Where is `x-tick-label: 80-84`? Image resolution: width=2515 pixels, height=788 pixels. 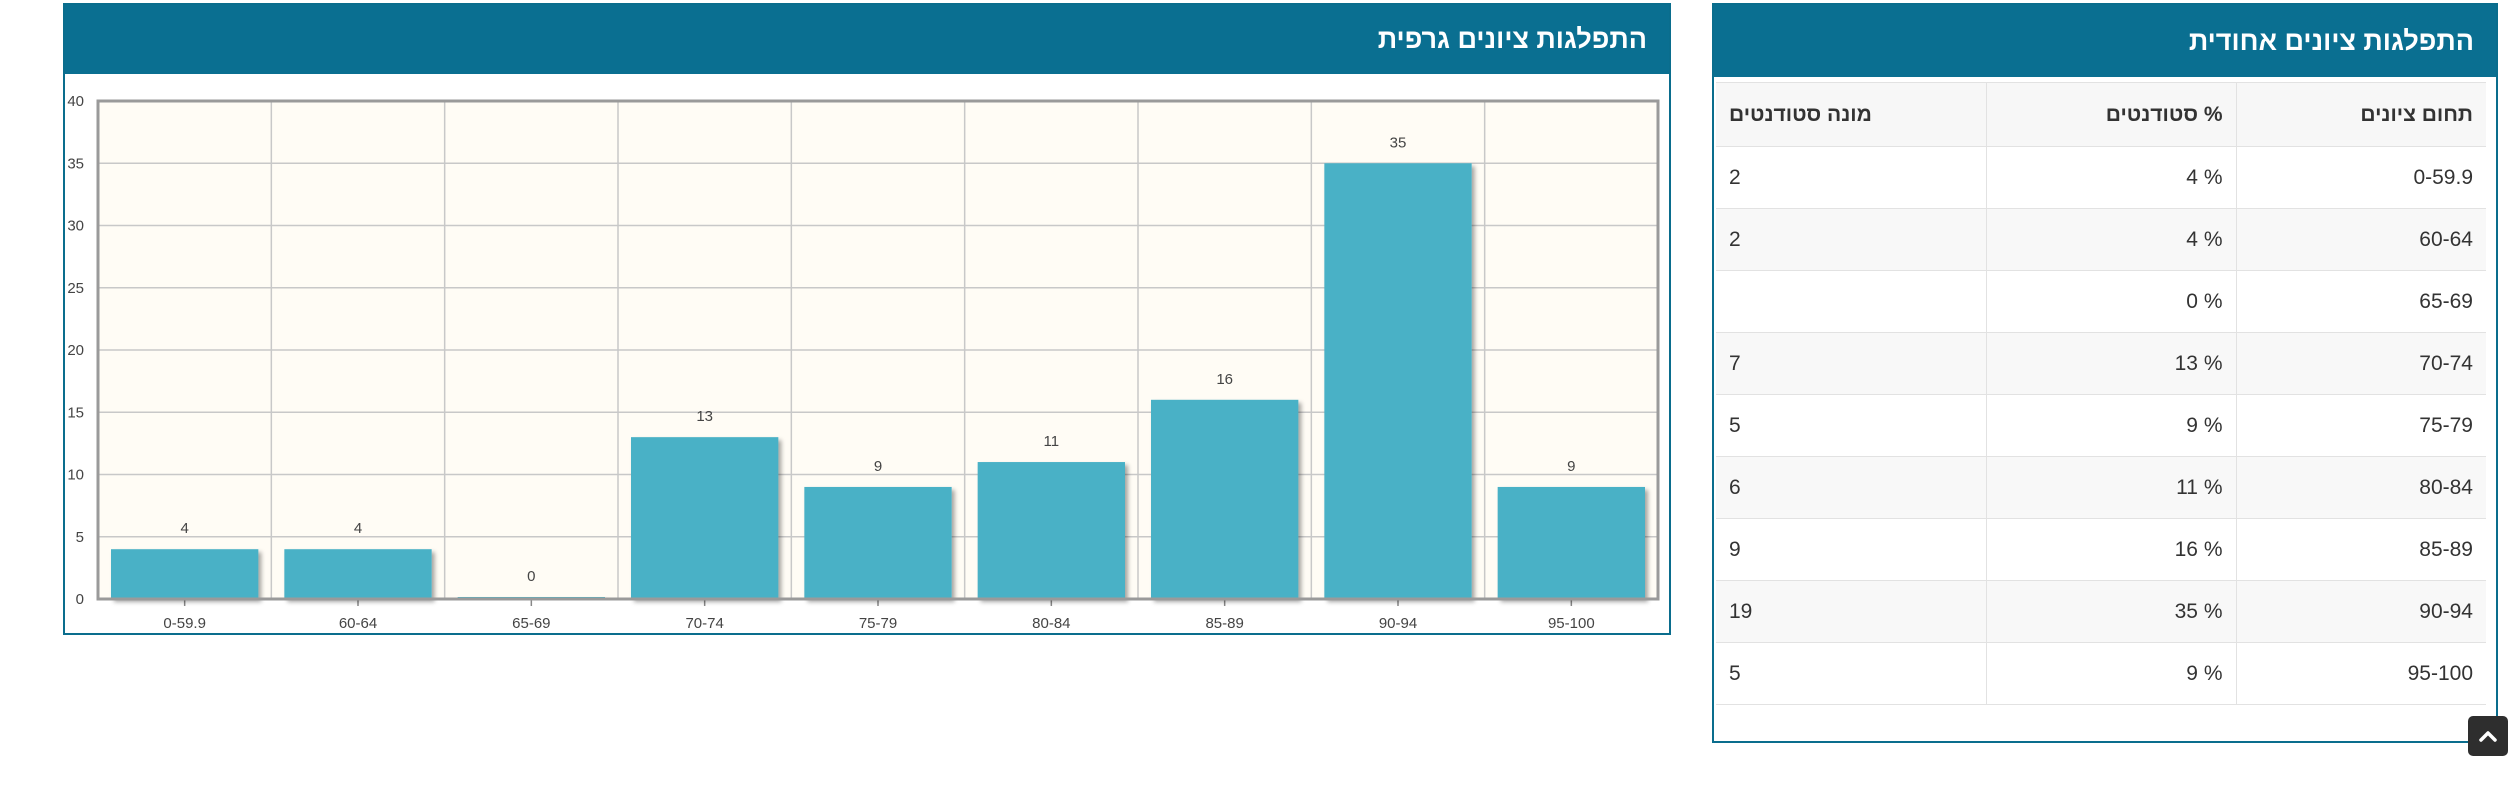 x-tick-label: 80-84 is located at coordinates (1051, 623).